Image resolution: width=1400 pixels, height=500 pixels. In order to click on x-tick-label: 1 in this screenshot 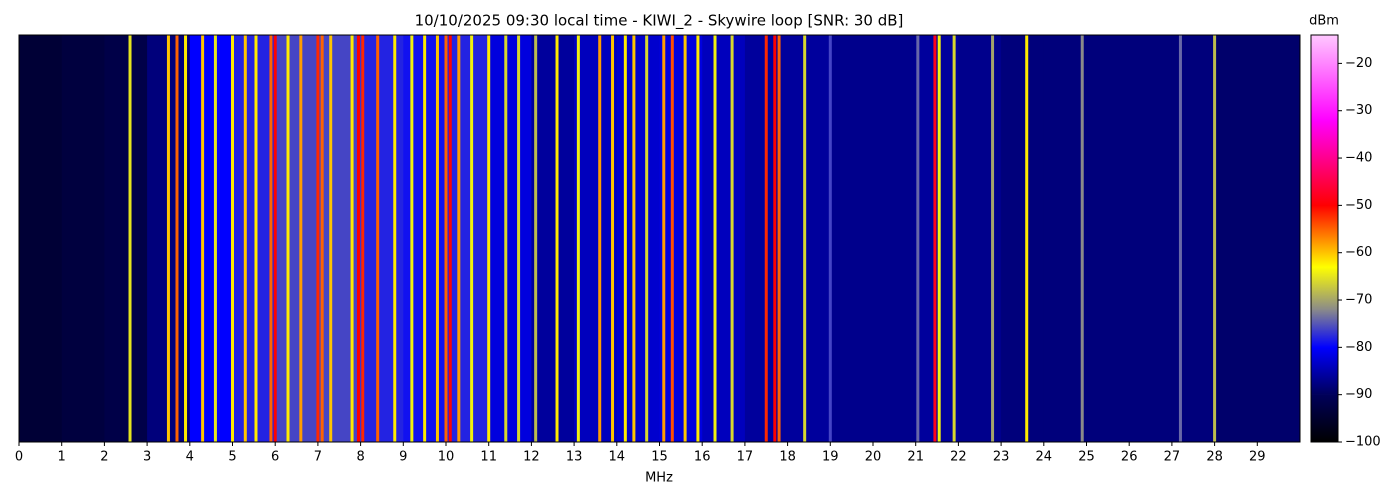, I will do `click(62, 457)`.